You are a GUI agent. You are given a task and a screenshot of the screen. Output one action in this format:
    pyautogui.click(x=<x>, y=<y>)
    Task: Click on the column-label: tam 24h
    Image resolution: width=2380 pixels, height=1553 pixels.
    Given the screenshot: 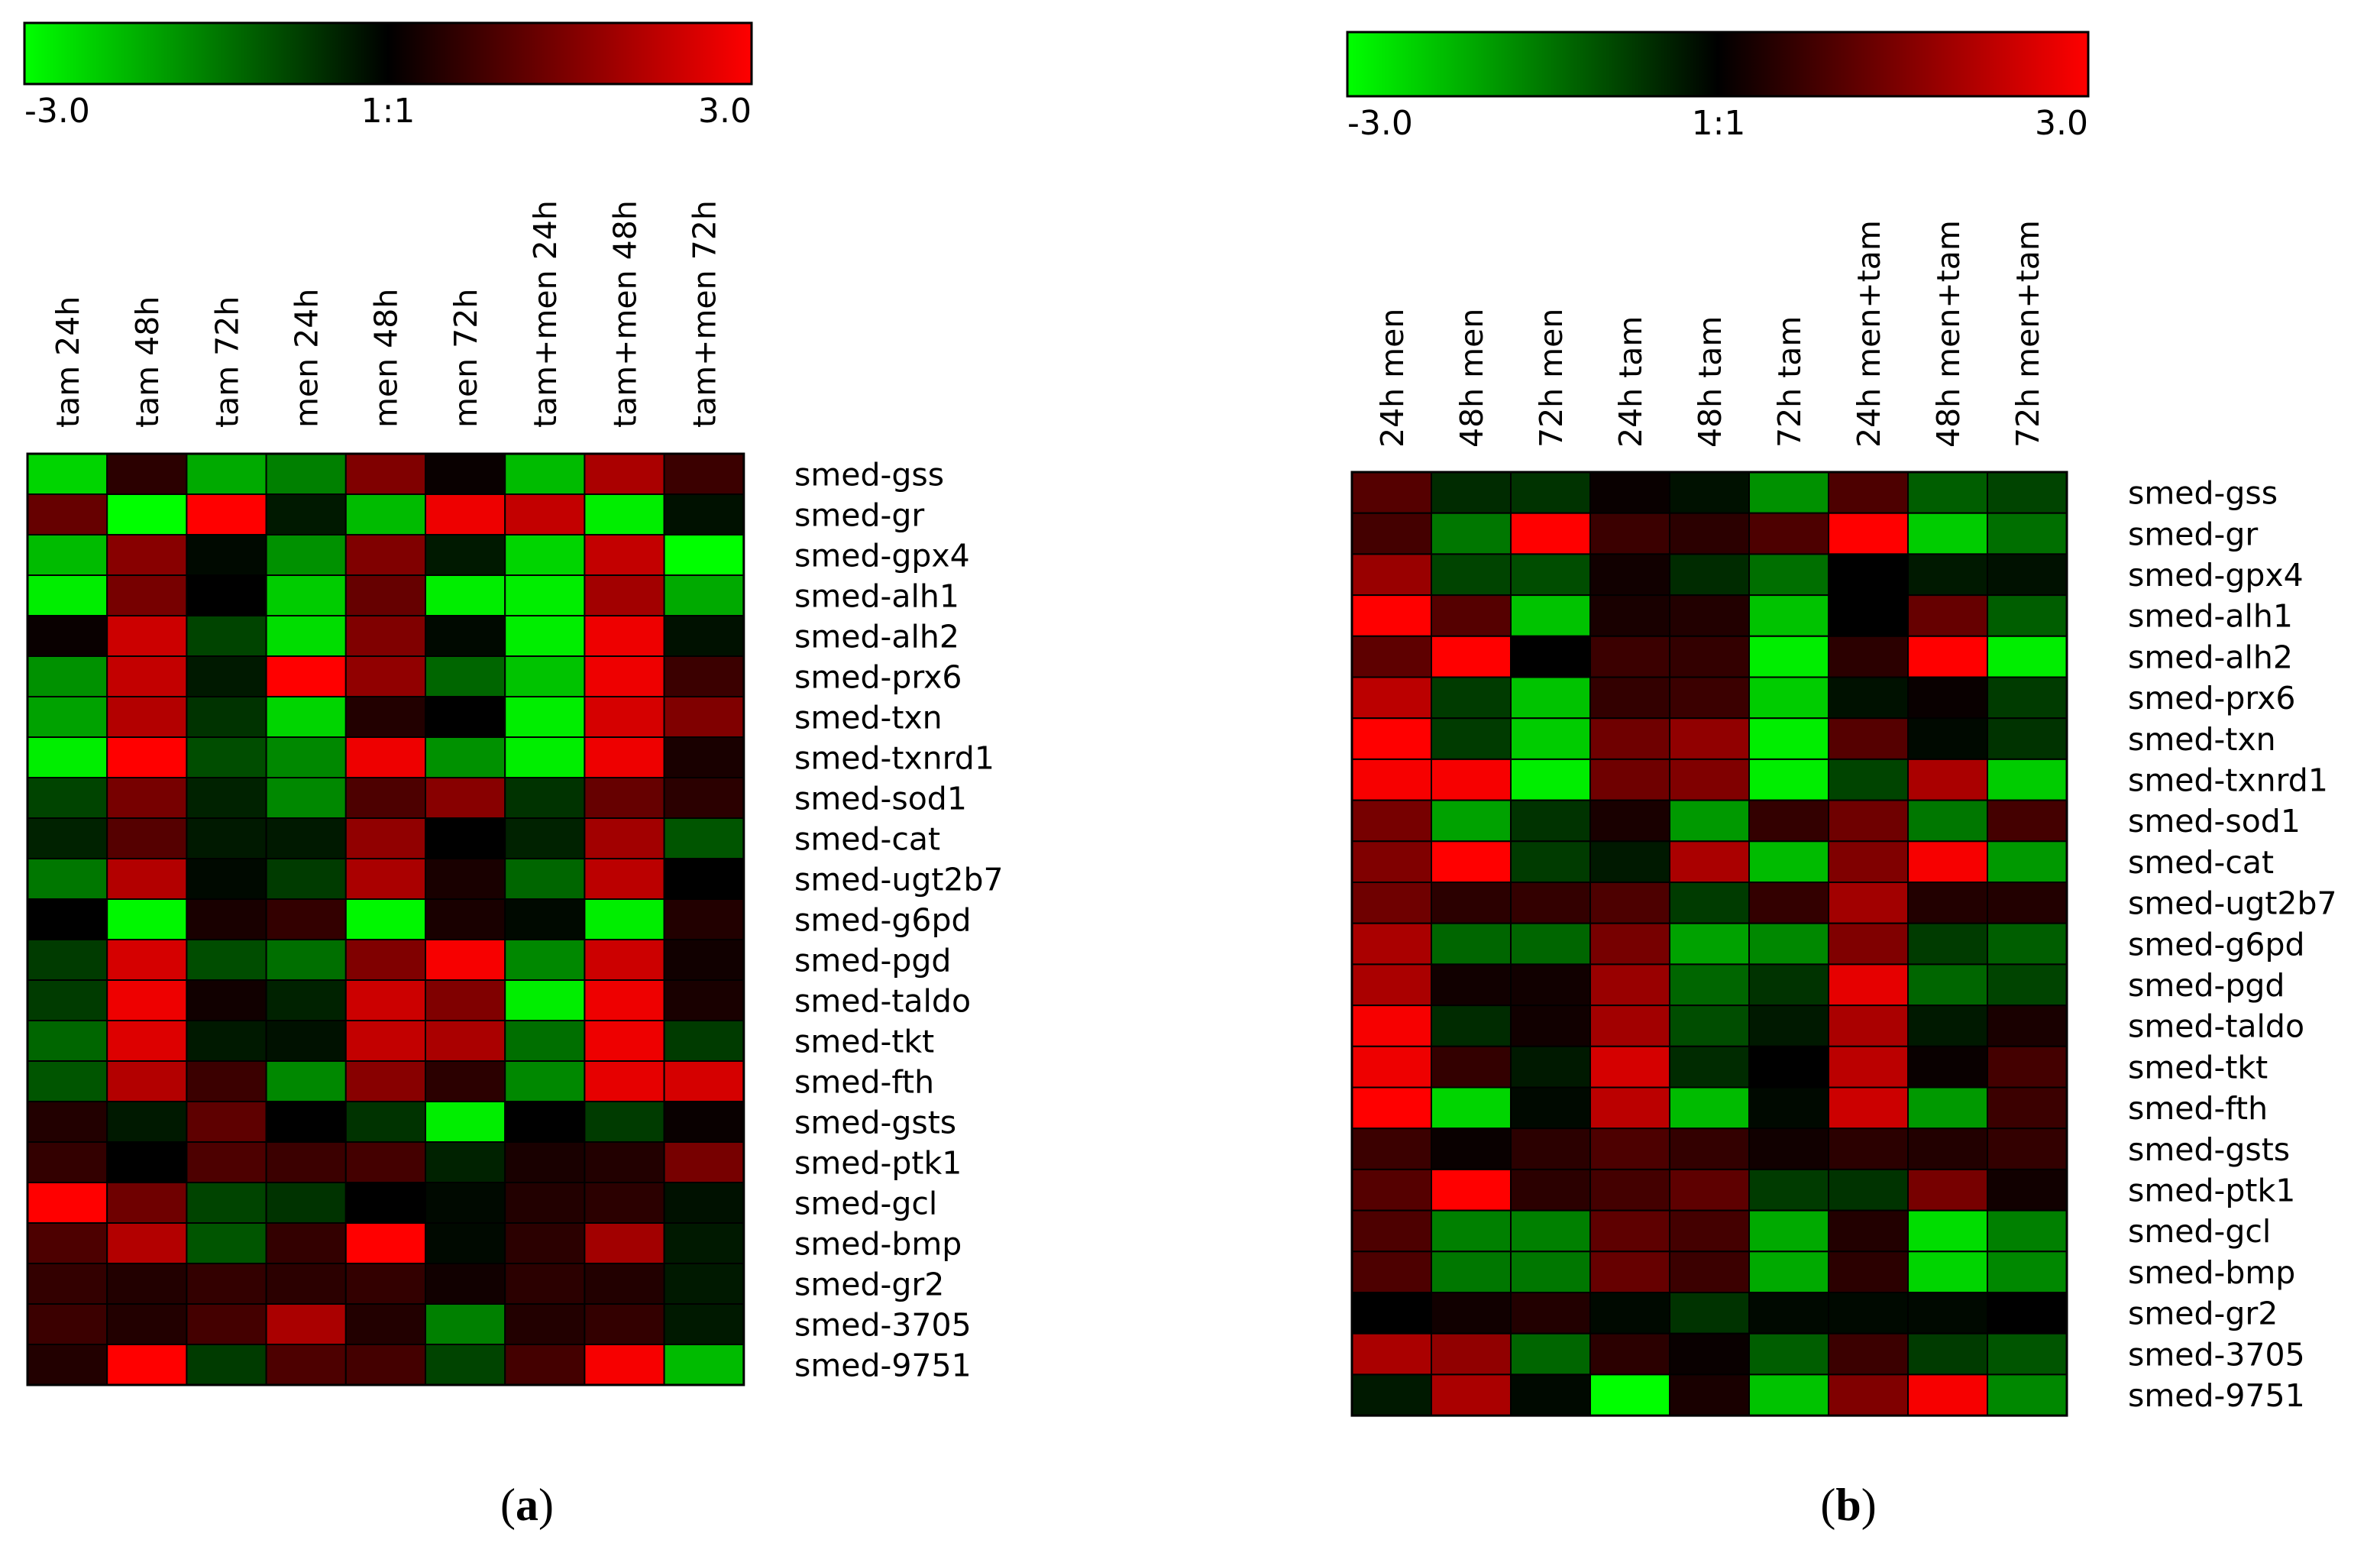 What is the action you would take?
    pyautogui.click(x=68, y=362)
    